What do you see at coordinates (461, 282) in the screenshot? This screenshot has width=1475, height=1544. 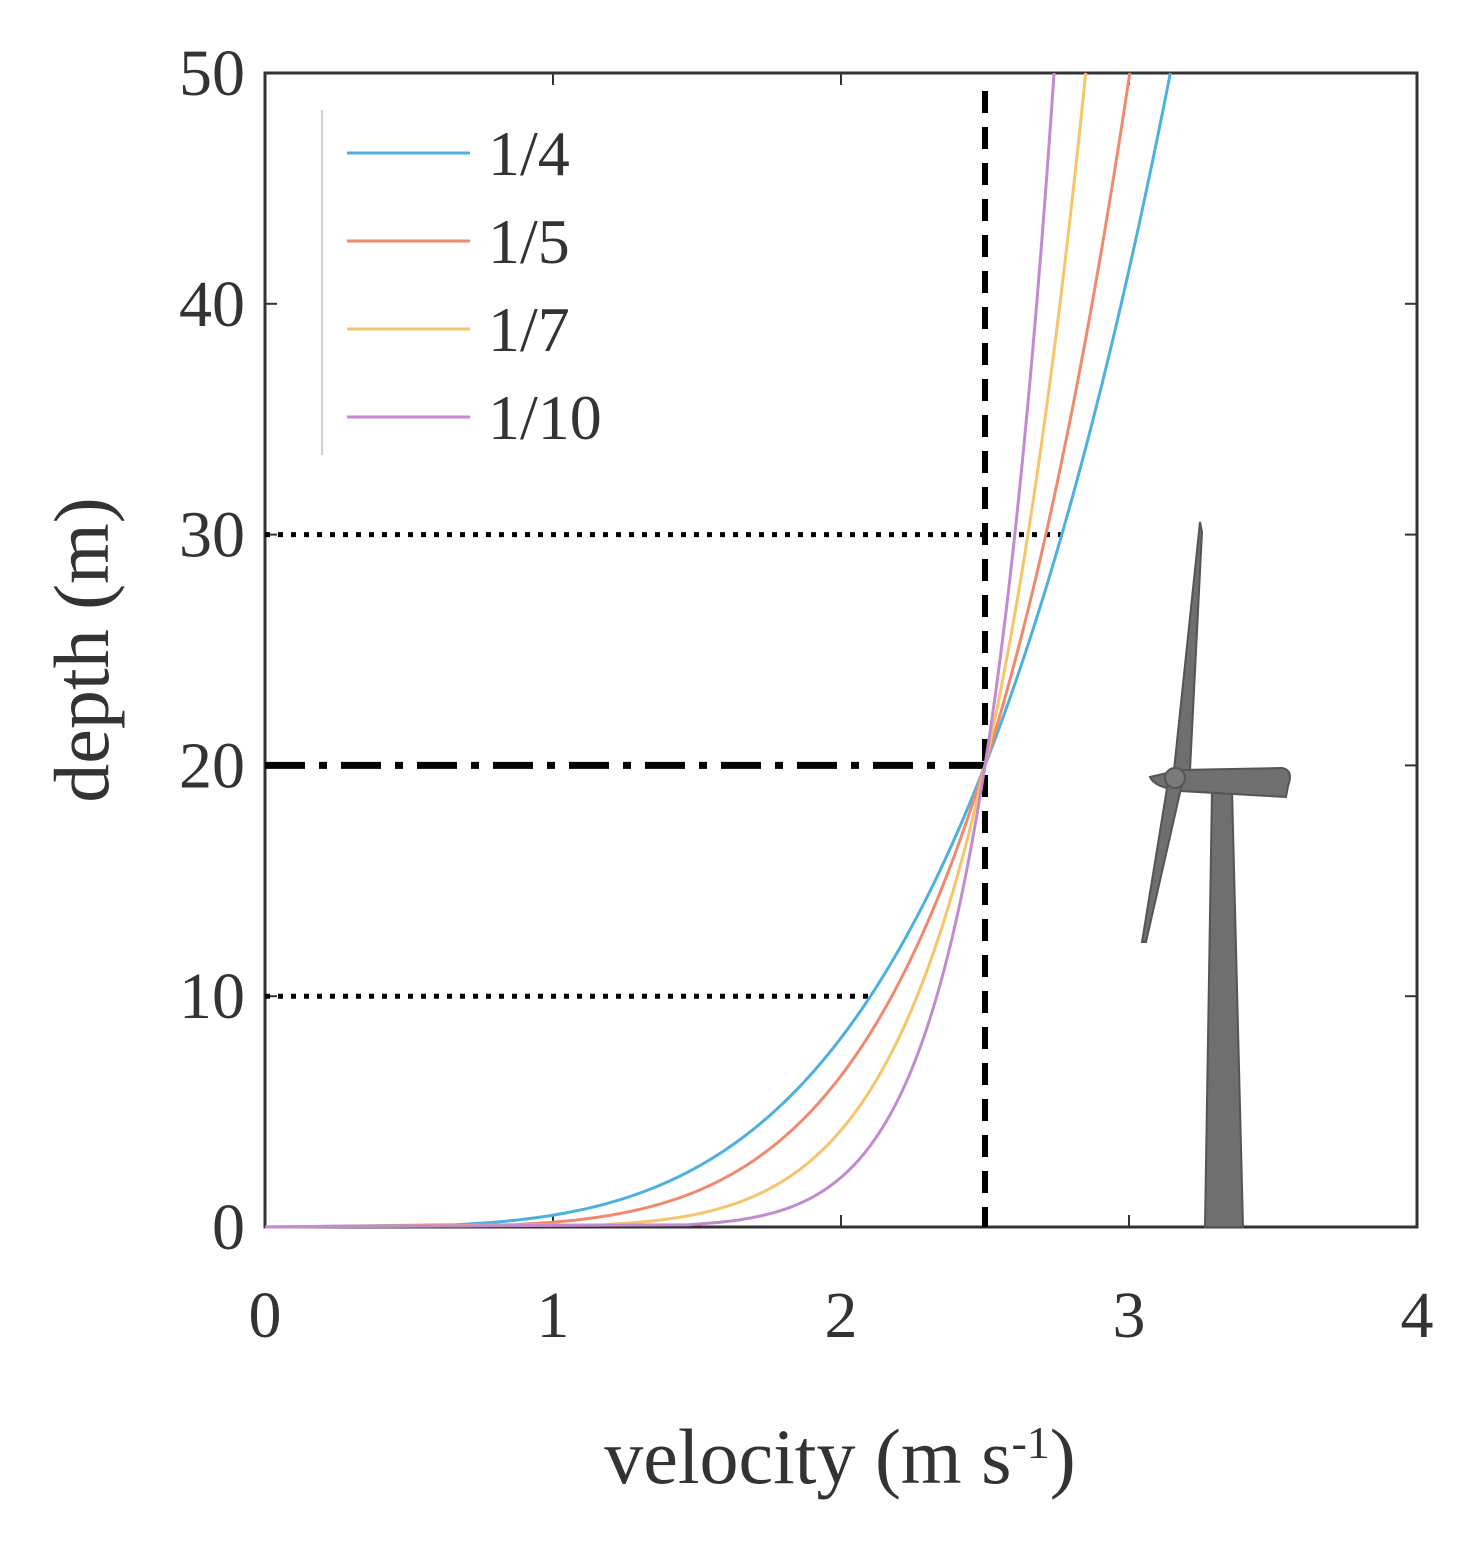 I see `legend: 1/4 1/5 1/7 1/10` at bounding box center [461, 282].